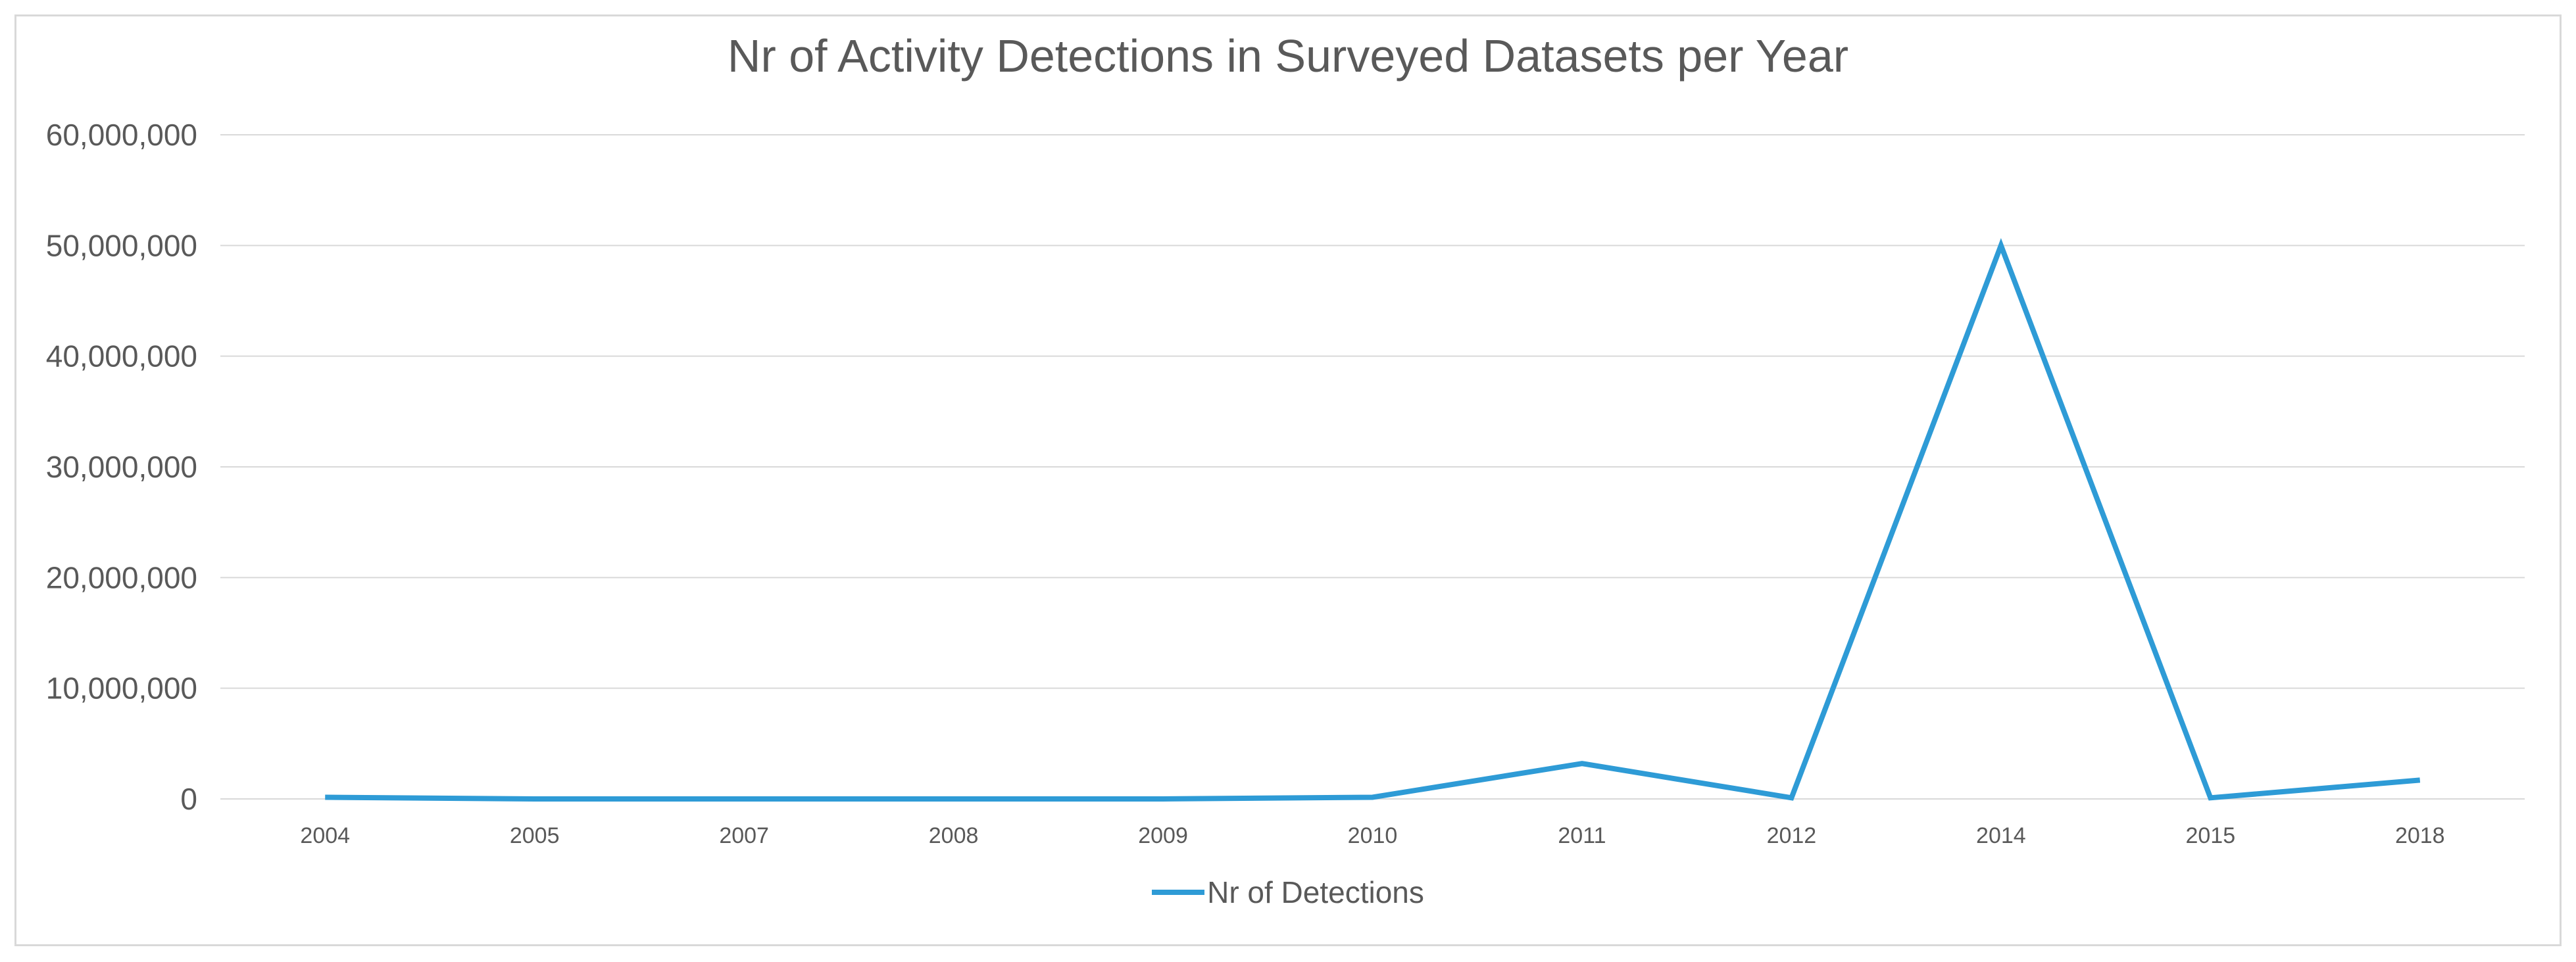 The height and width of the screenshot is (962, 2576). What do you see at coordinates (2210, 835) in the screenshot?
I see `x-tick-label: 2015` at bounding box center [2210, 835].